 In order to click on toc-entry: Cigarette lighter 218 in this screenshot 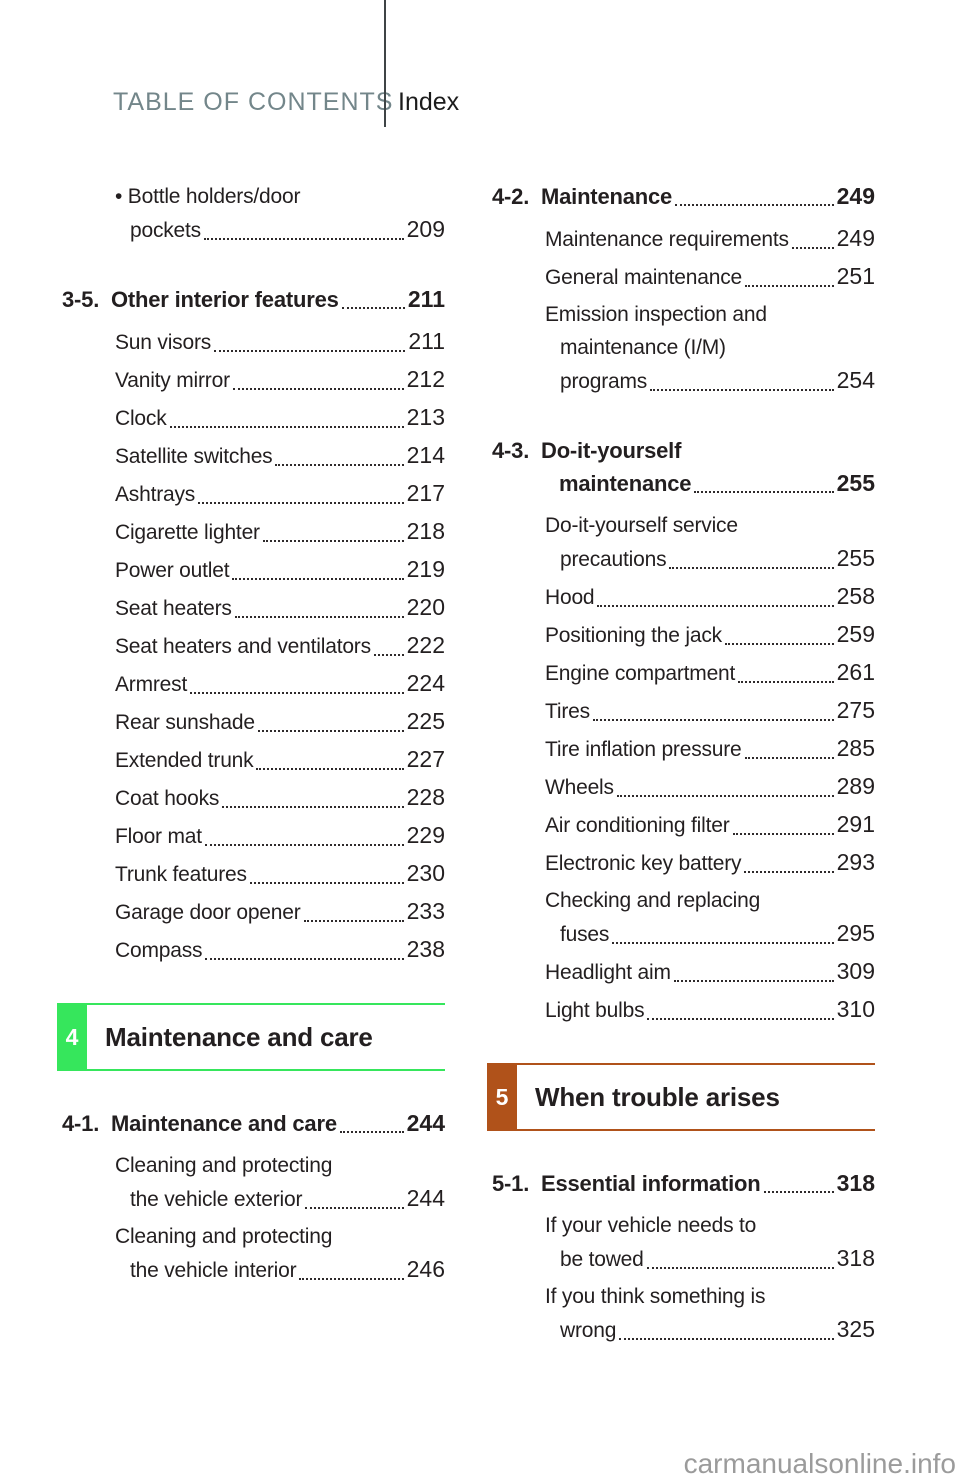, I will do `click(251, 532)`.